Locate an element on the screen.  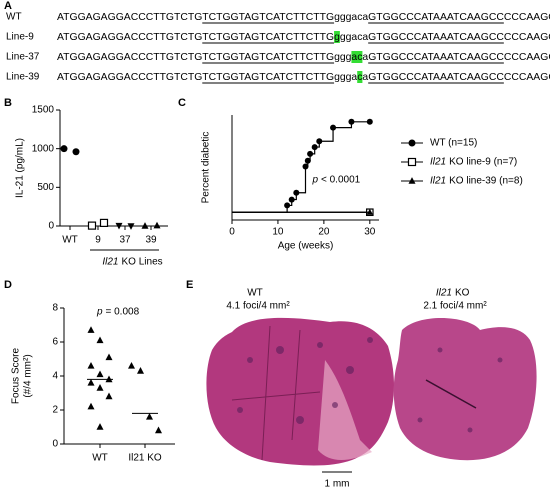
panel-label: E is located at coordinates (189, 285).